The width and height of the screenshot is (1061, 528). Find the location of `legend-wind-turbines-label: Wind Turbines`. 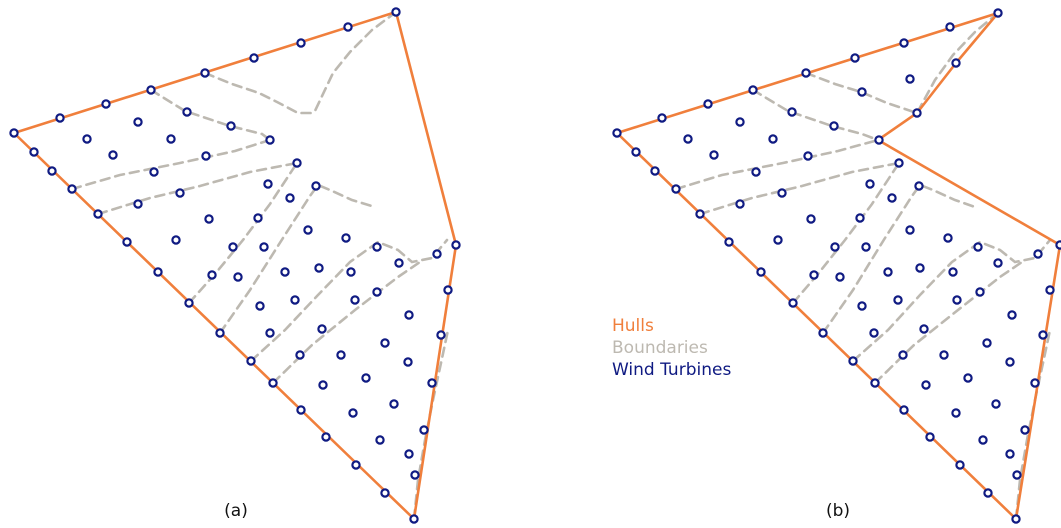

legend-wind-turbines-label: Wind Turbines is located at coordinates (671, 370).